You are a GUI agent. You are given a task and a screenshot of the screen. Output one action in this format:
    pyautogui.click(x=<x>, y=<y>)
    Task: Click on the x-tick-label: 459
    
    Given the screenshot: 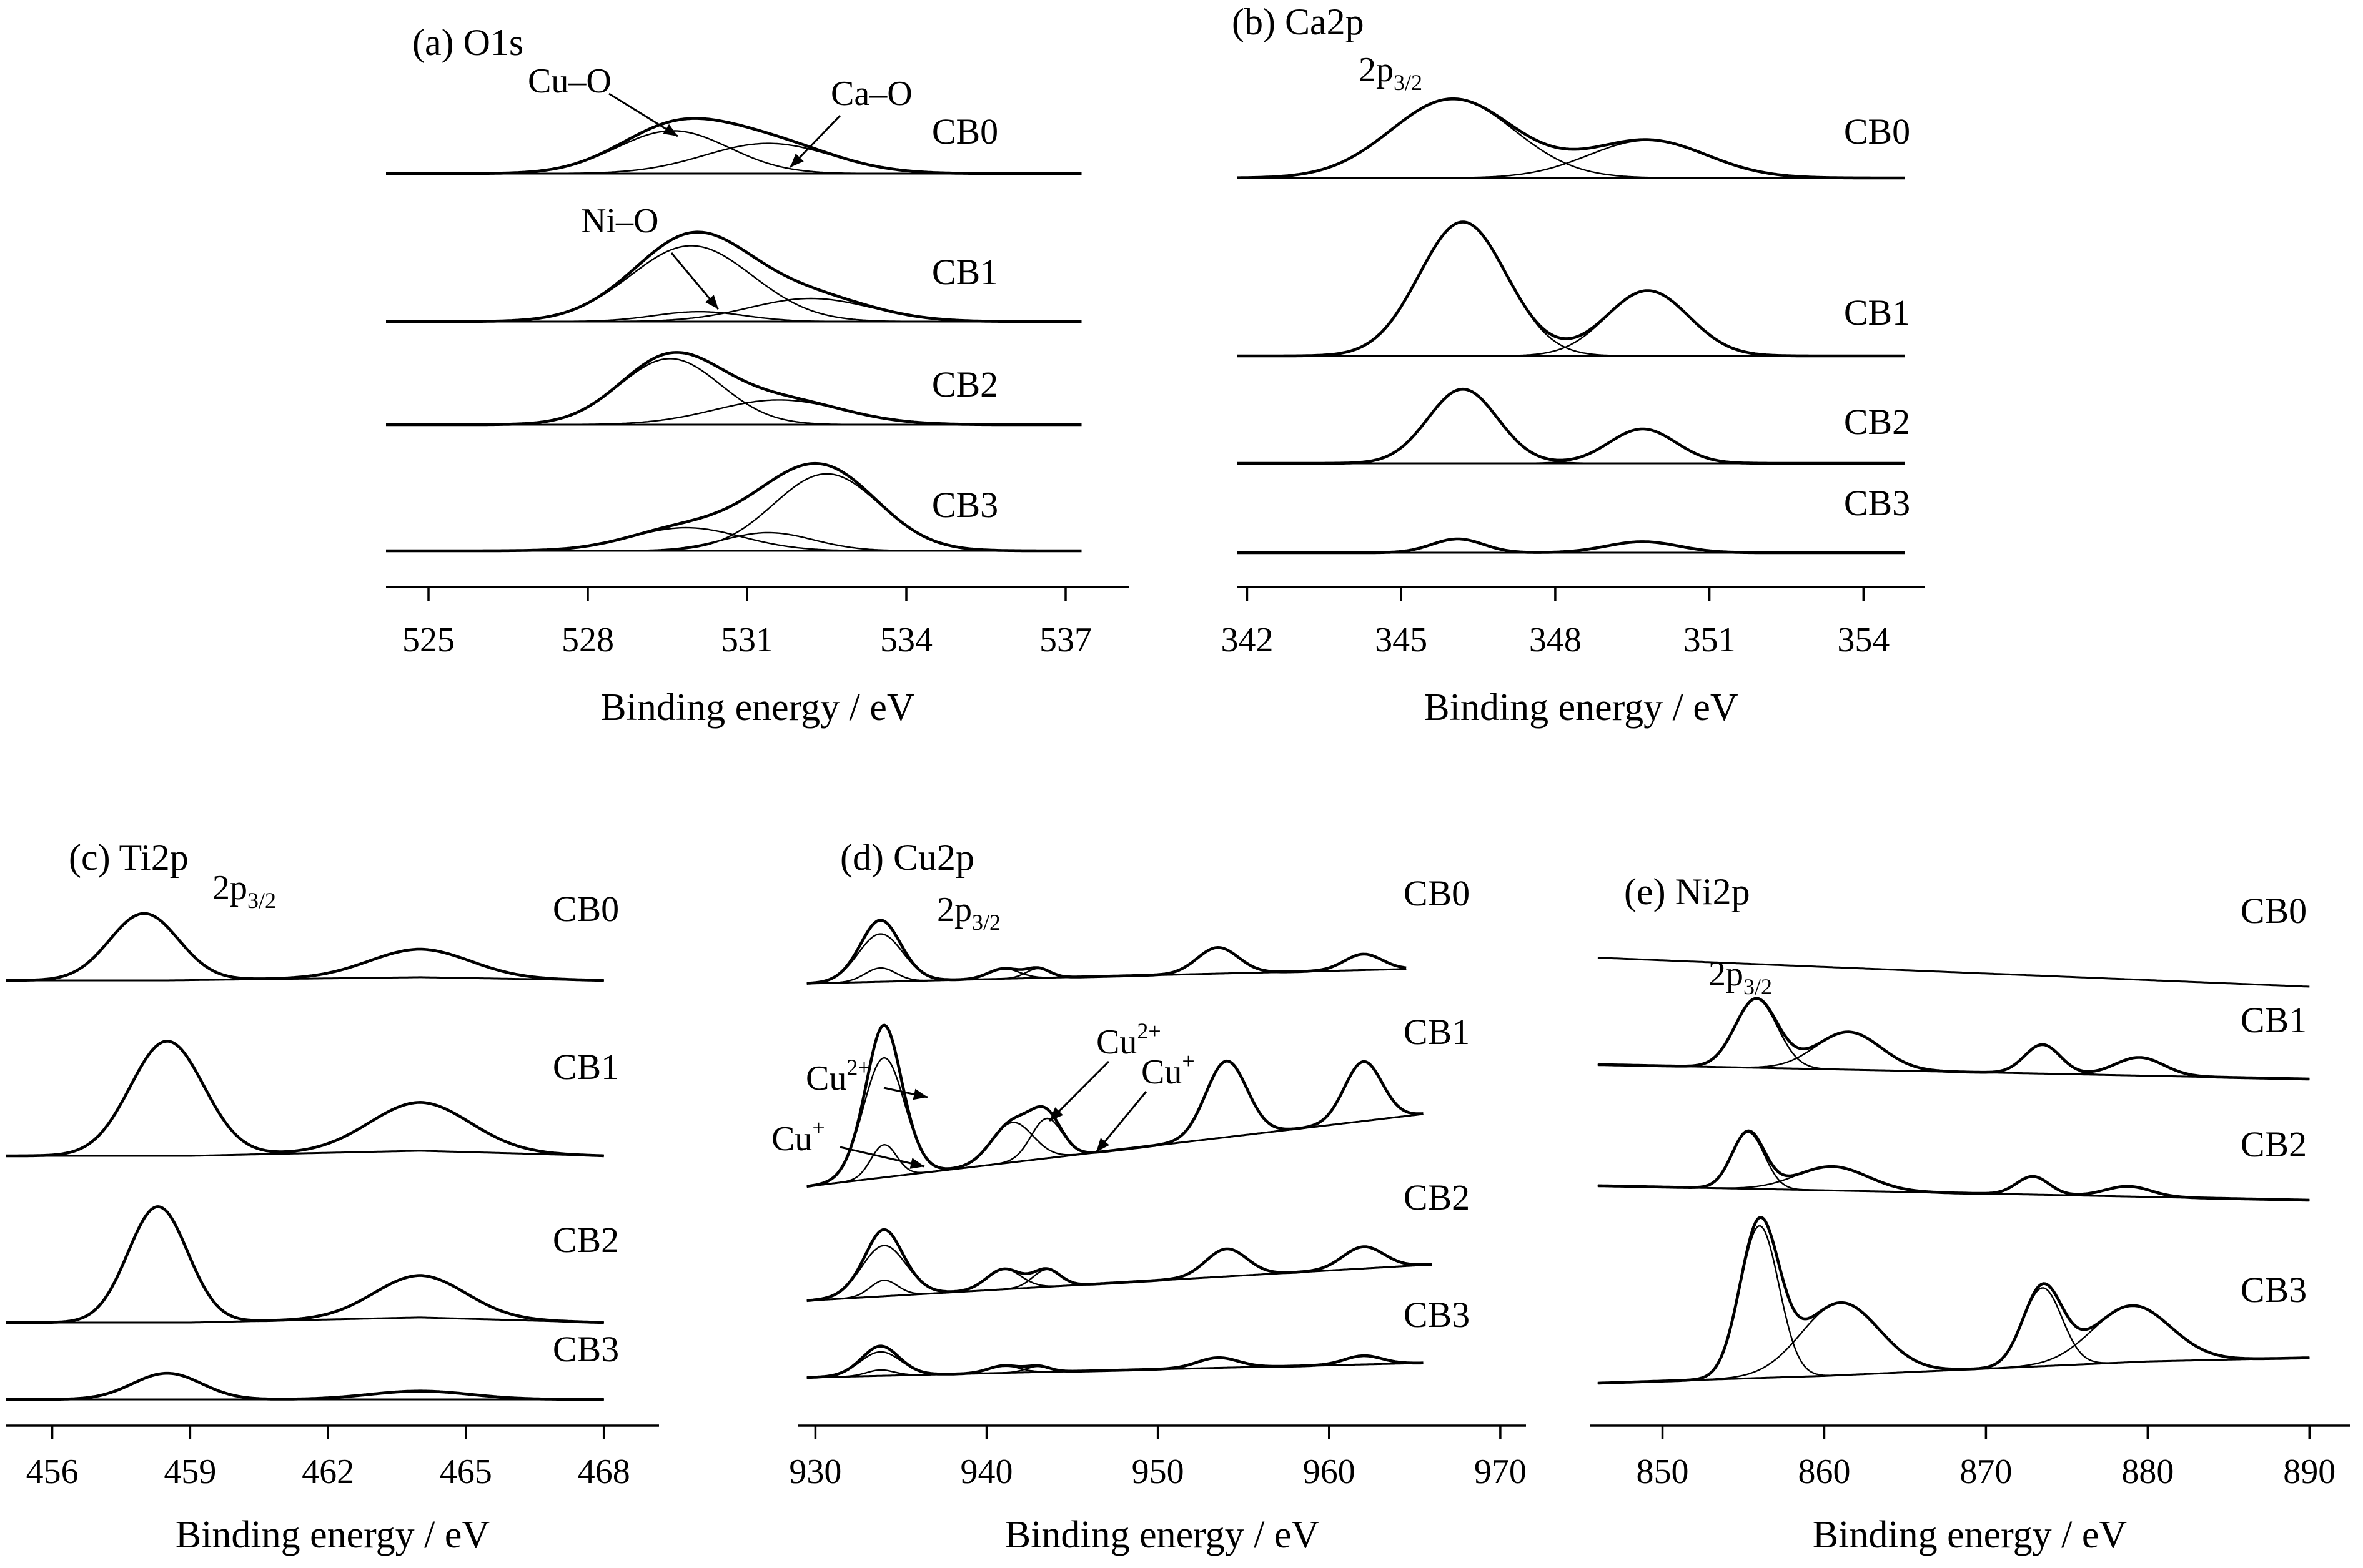 What is the action you would take?
    pyautogui.click(x=190, y=1471)
    